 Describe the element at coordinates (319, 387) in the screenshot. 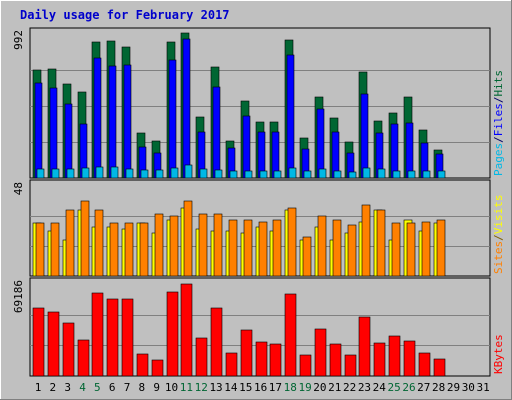

I see `x-tick-label: 20` at that location.